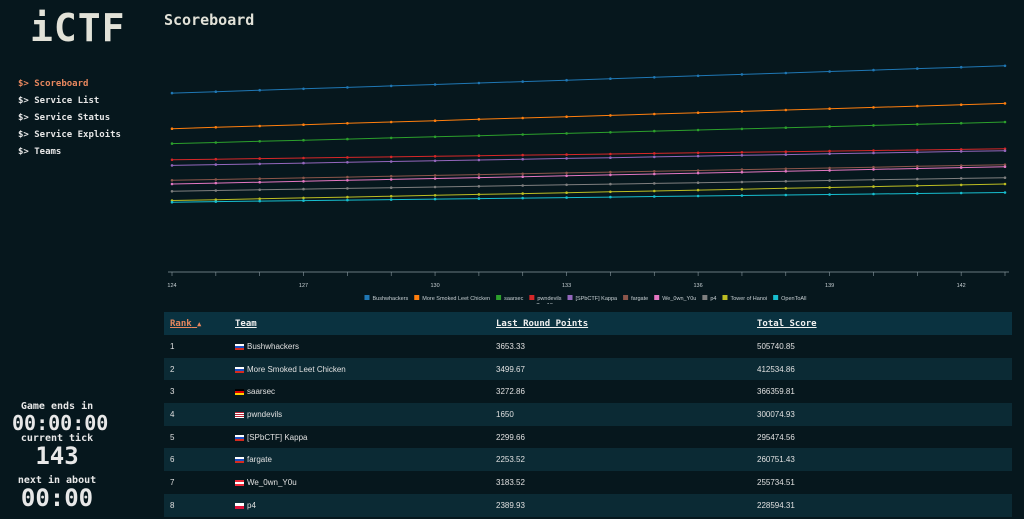 Image resolution: width=1024 pixels, height=519 pixels. I want to click on nav-item-service-status: $> Service Status, so click(64, 118).